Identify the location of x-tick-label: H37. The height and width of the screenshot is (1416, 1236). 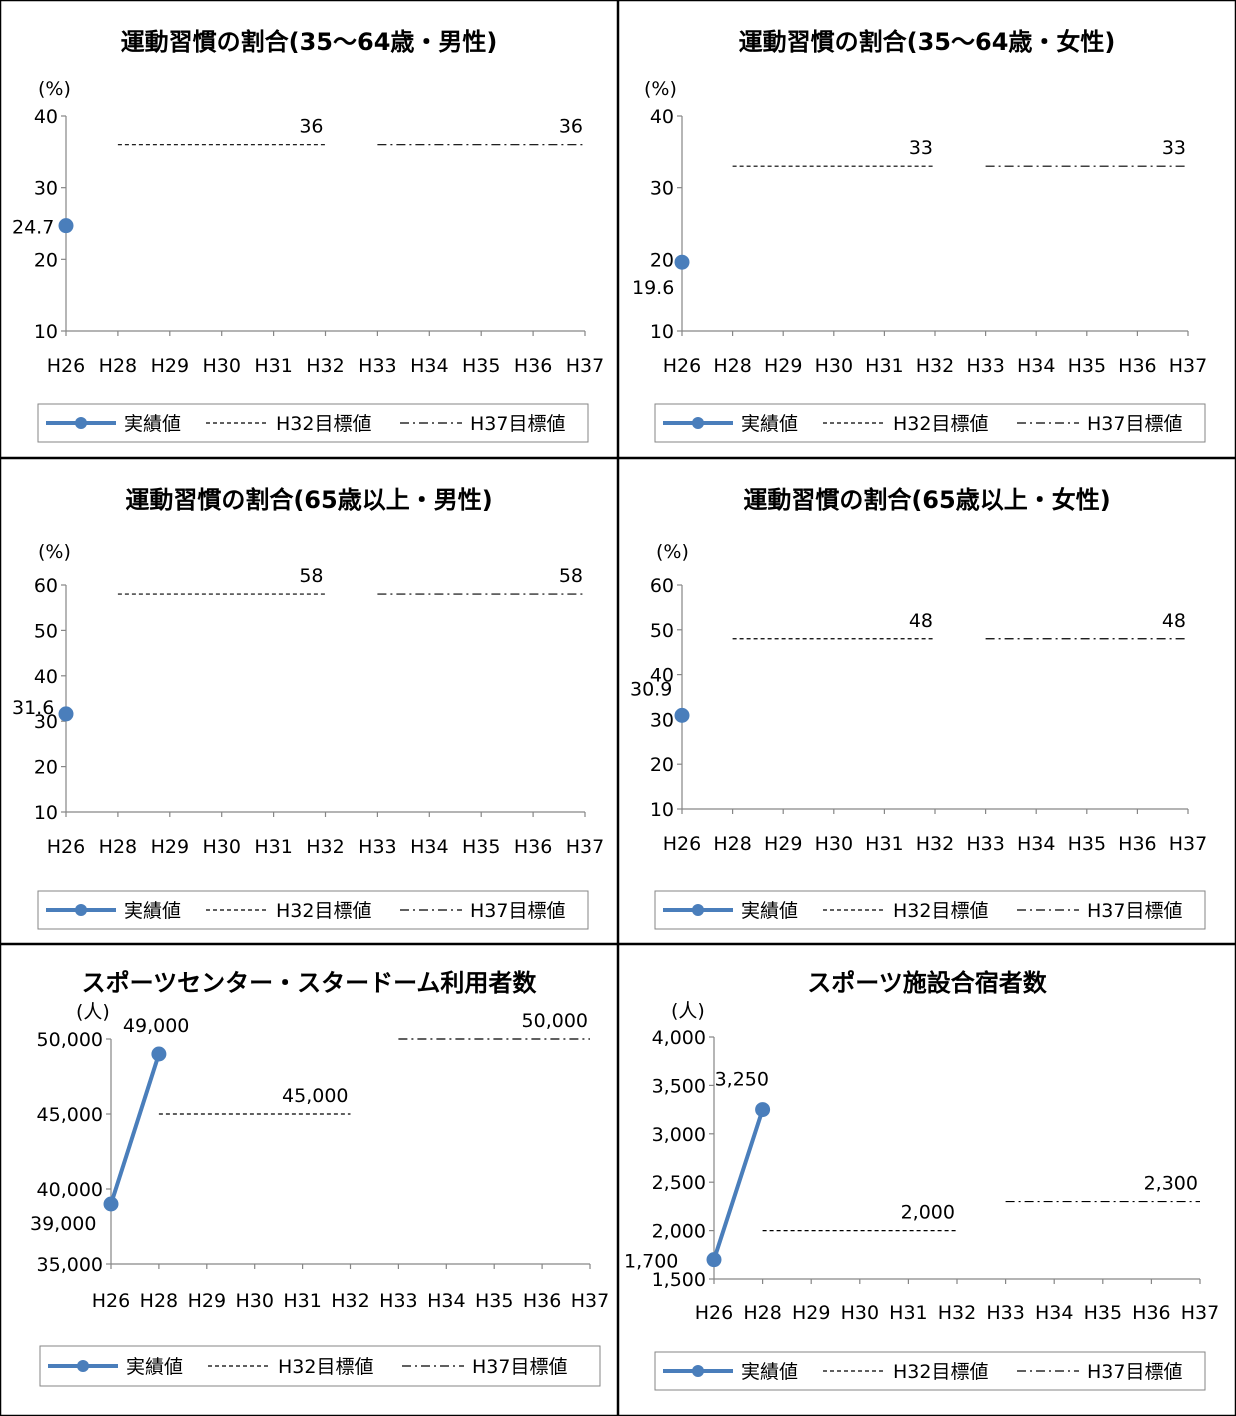
(1188, 844).